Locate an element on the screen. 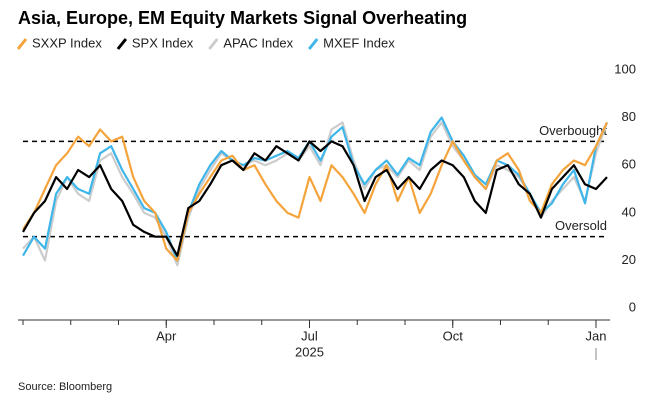  source: Source: Bloomberg is located at coordinates (65, 387).